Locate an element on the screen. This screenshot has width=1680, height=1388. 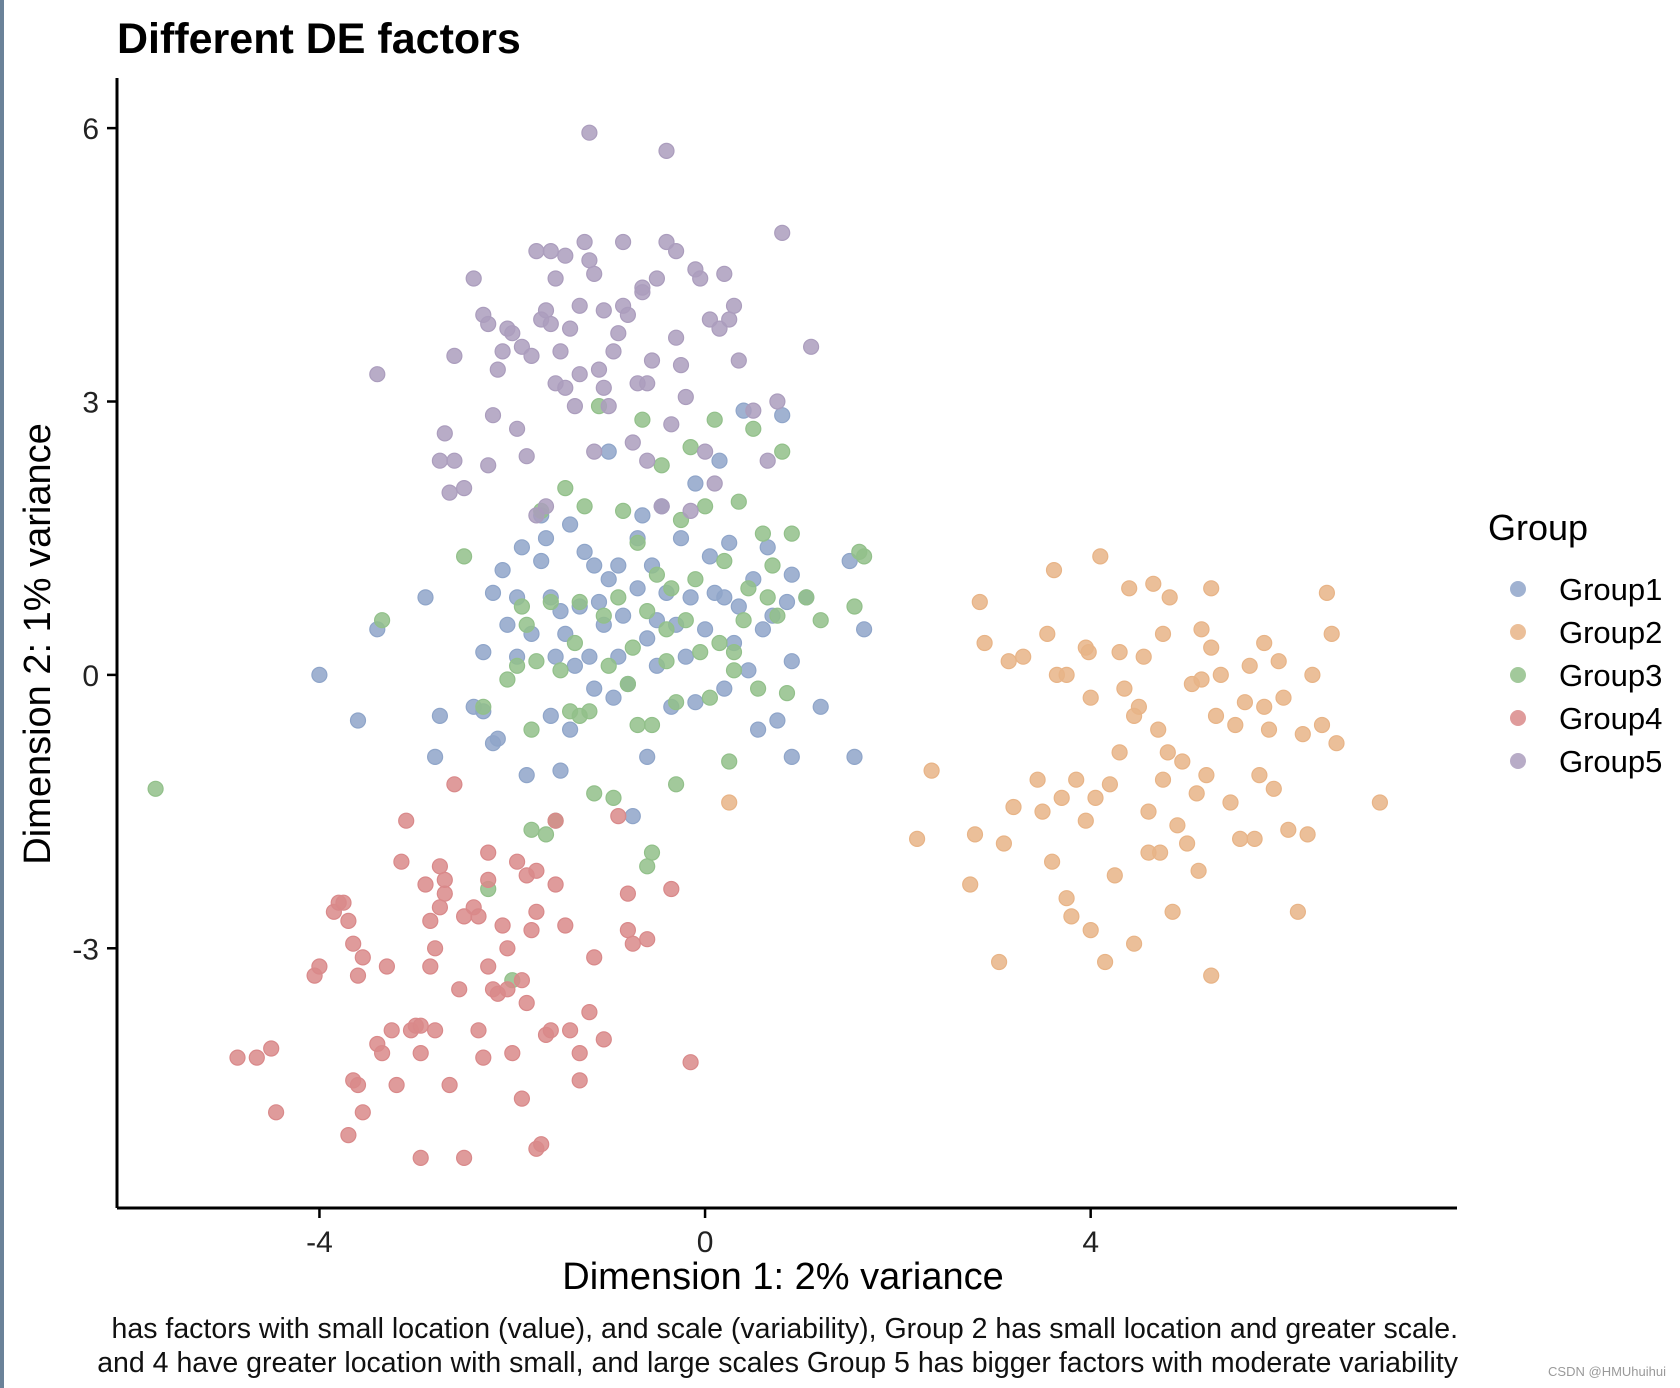
chart-title: Different DE factors is located at coordinates (319, 39).